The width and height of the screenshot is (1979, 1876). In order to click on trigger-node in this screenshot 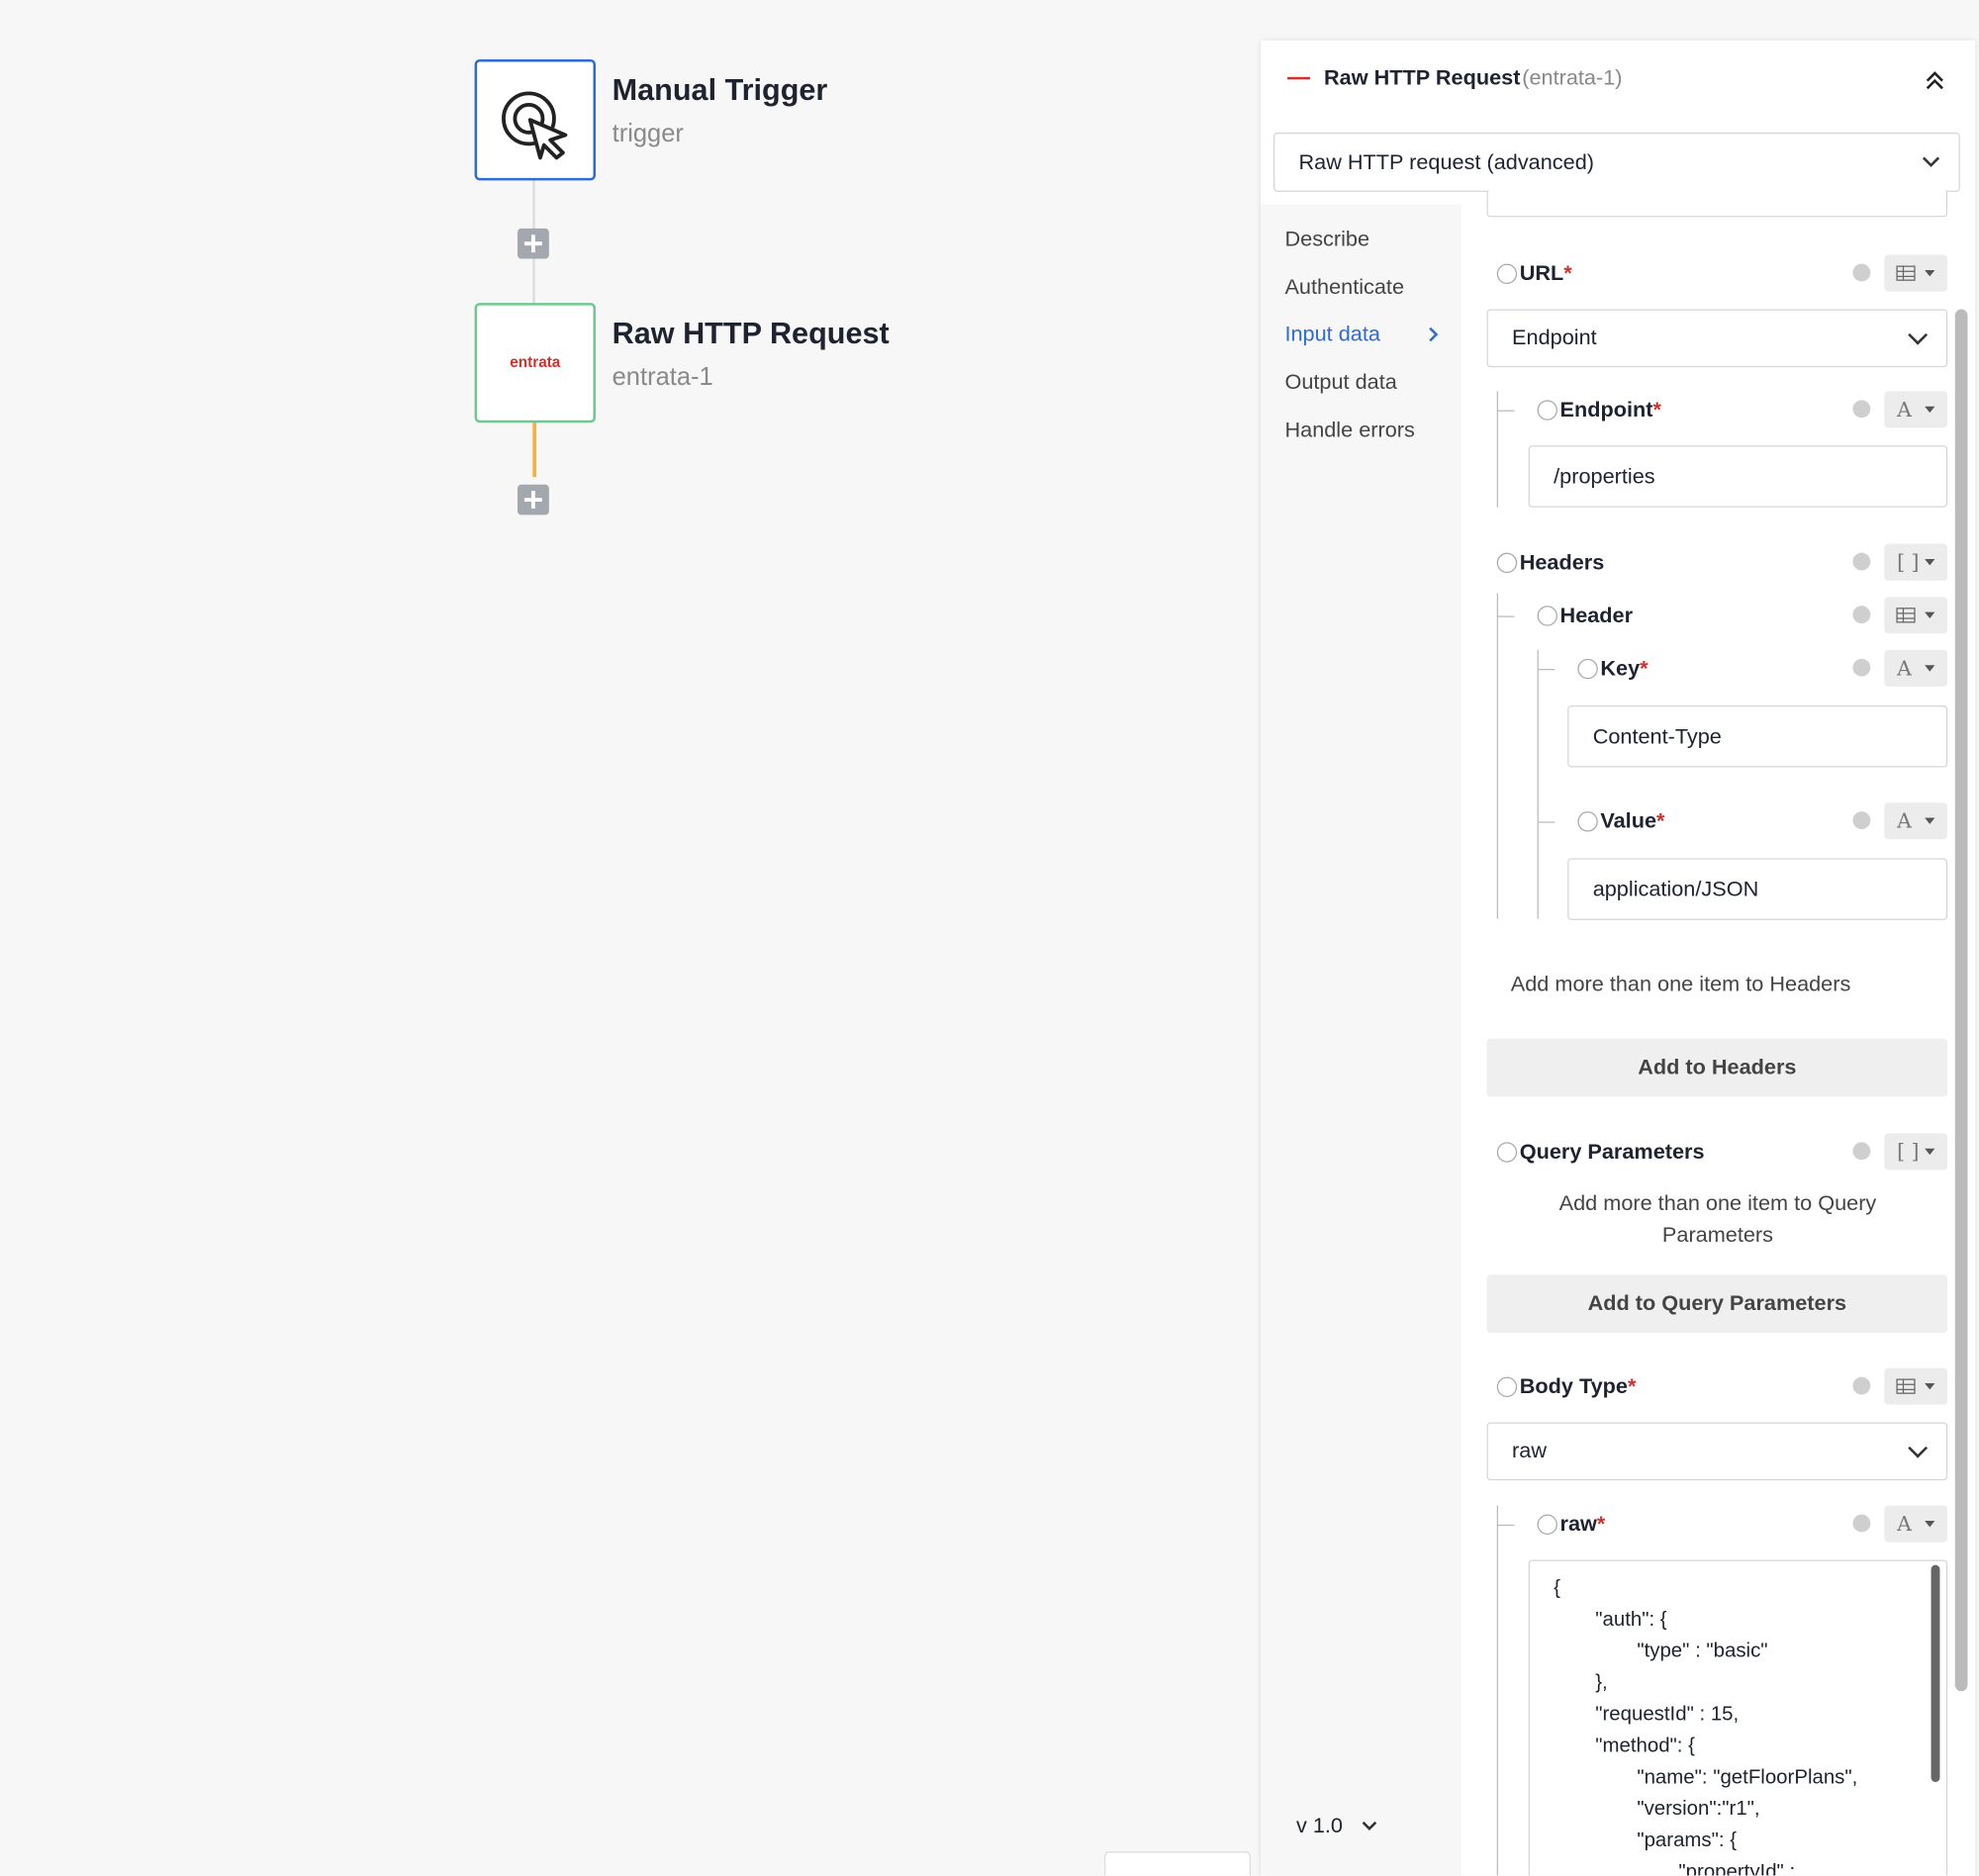, I will do `click(535, 119)`.